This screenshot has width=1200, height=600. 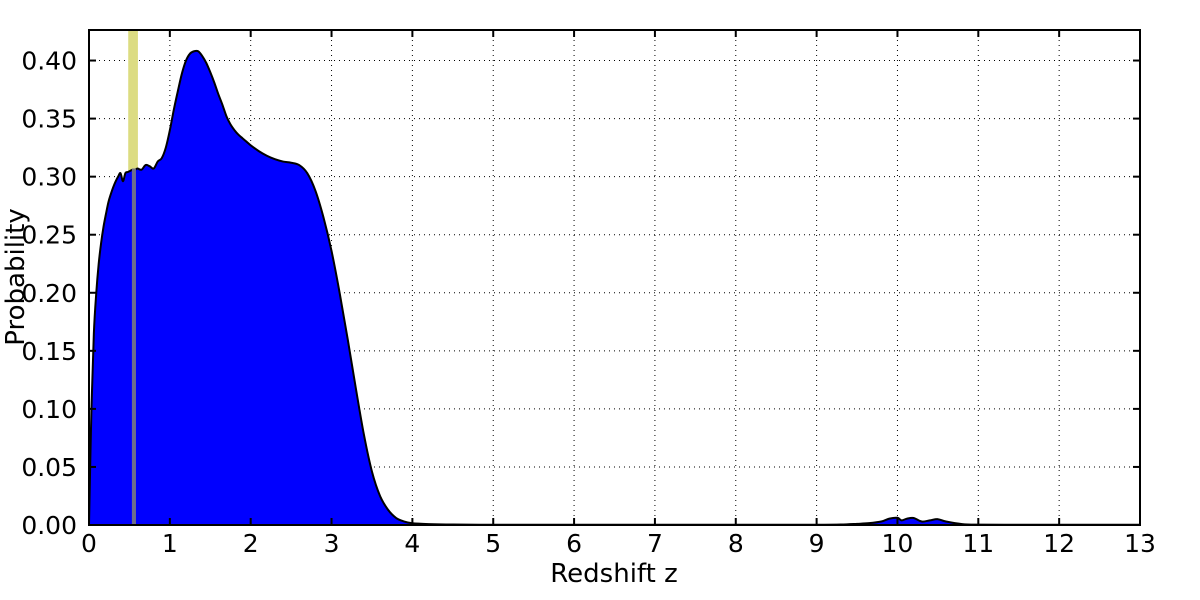 What do you see at coordinates (49, 177) in the screenshot?
I see `y-tick-label: 0.30` at bounding box center [49, 177].